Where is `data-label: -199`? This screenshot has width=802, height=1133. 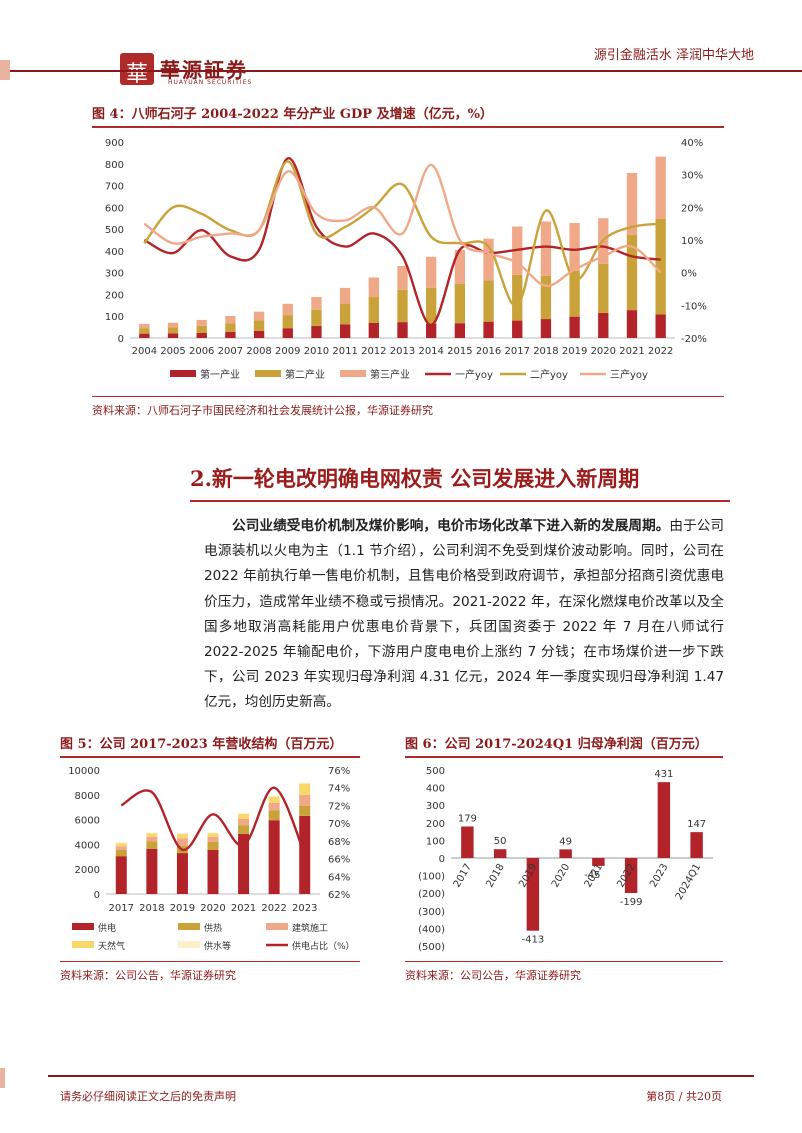
data-label: -199 is located at coordinates (631, 902).